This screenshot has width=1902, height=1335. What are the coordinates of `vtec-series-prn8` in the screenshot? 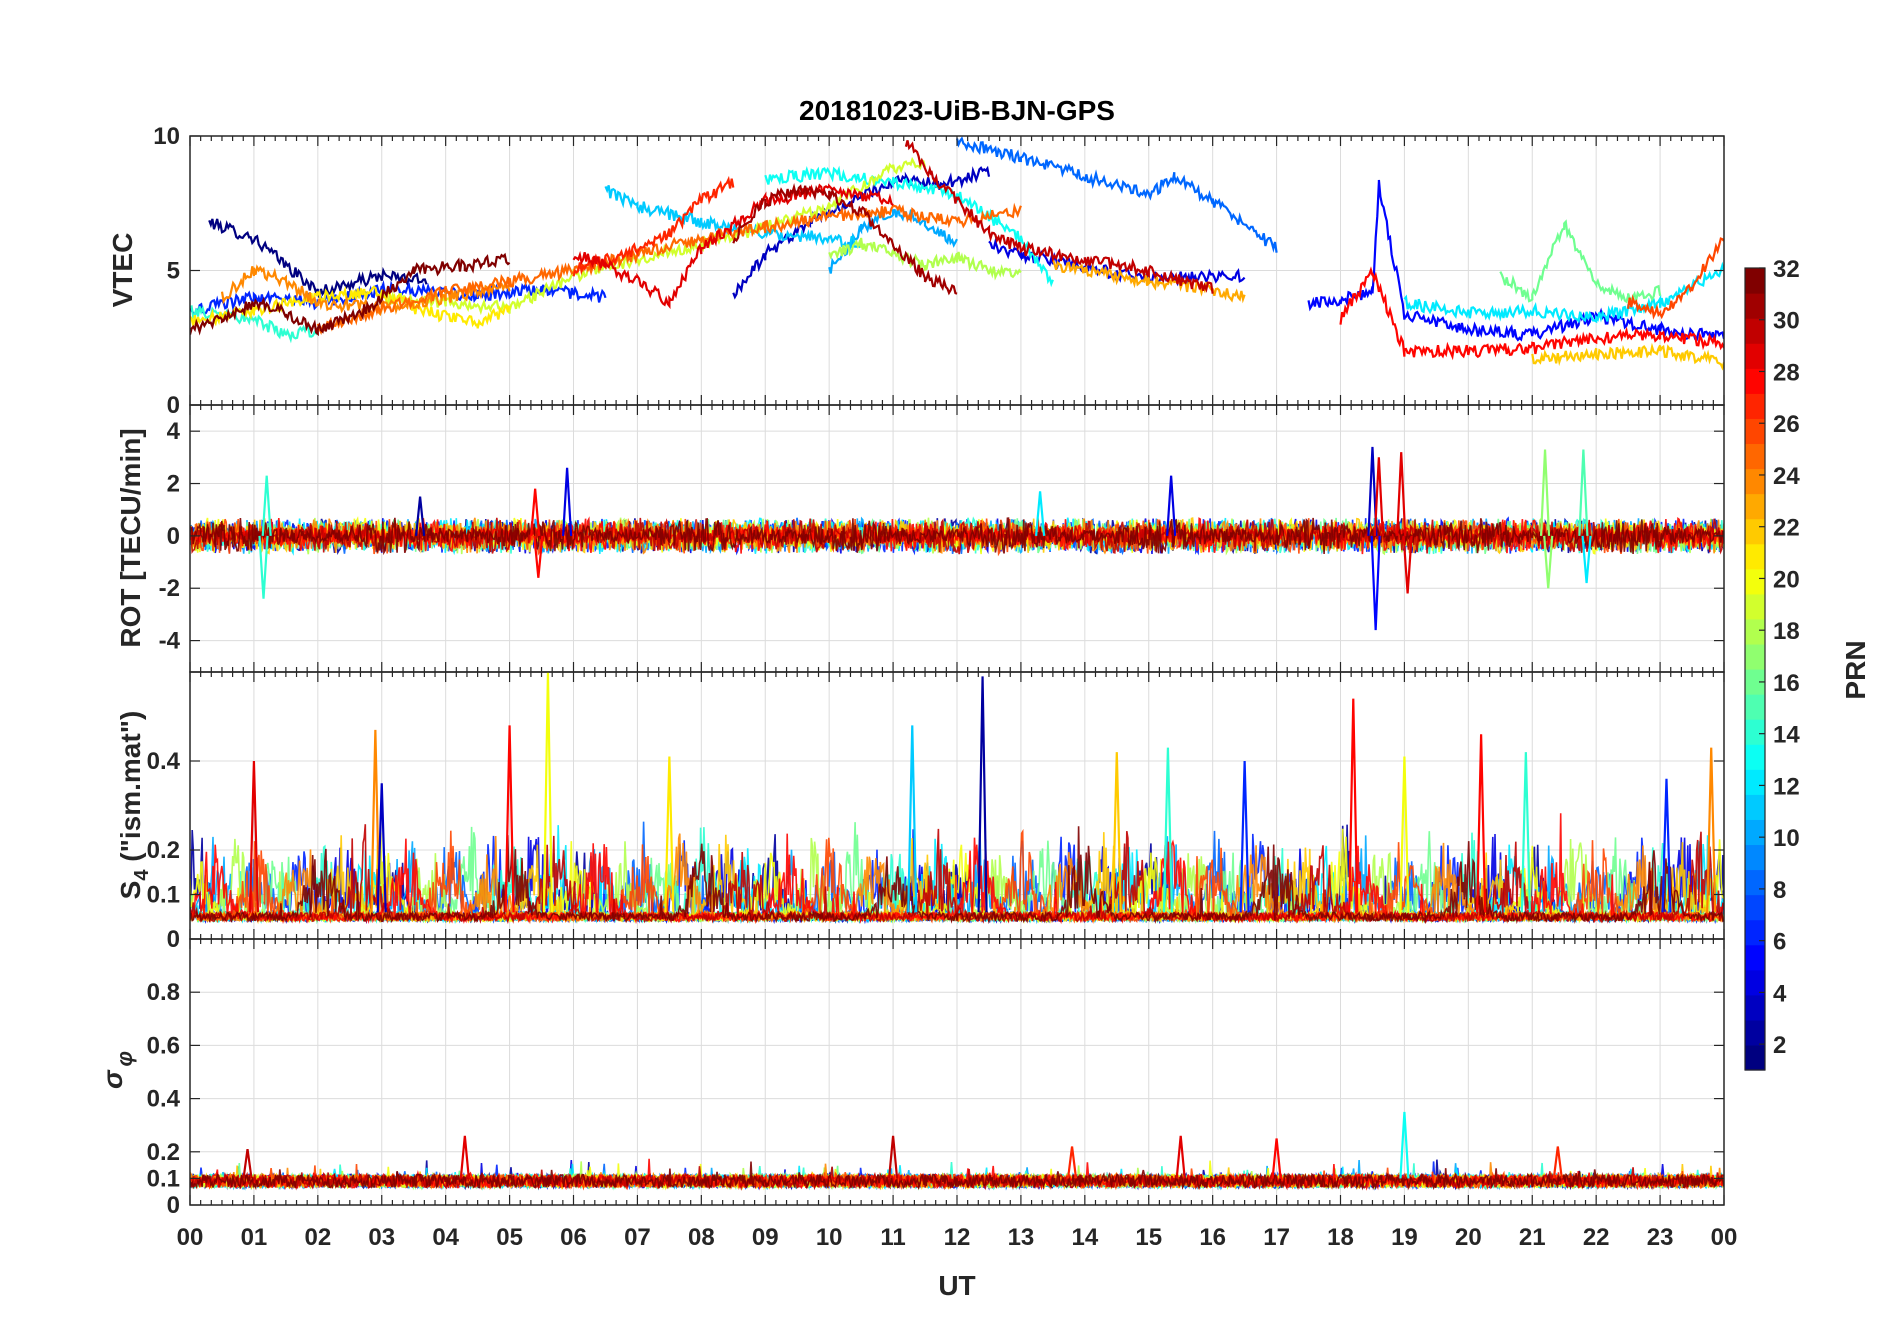 It's located at (1116, 194).